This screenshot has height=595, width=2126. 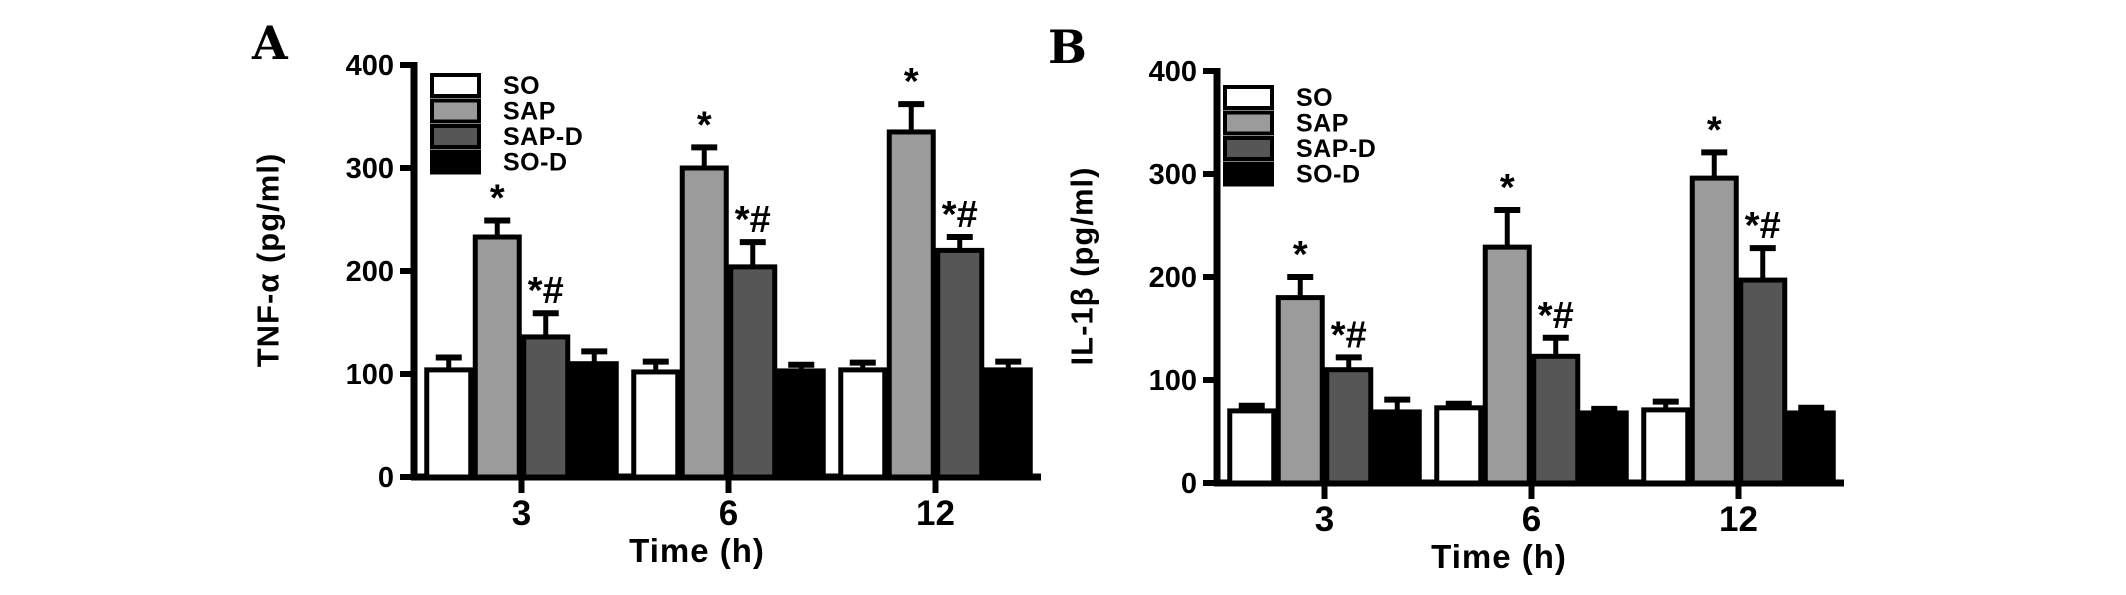 I want to click on panel-b-bar-SO-12h, so click(x=1666, y=446).